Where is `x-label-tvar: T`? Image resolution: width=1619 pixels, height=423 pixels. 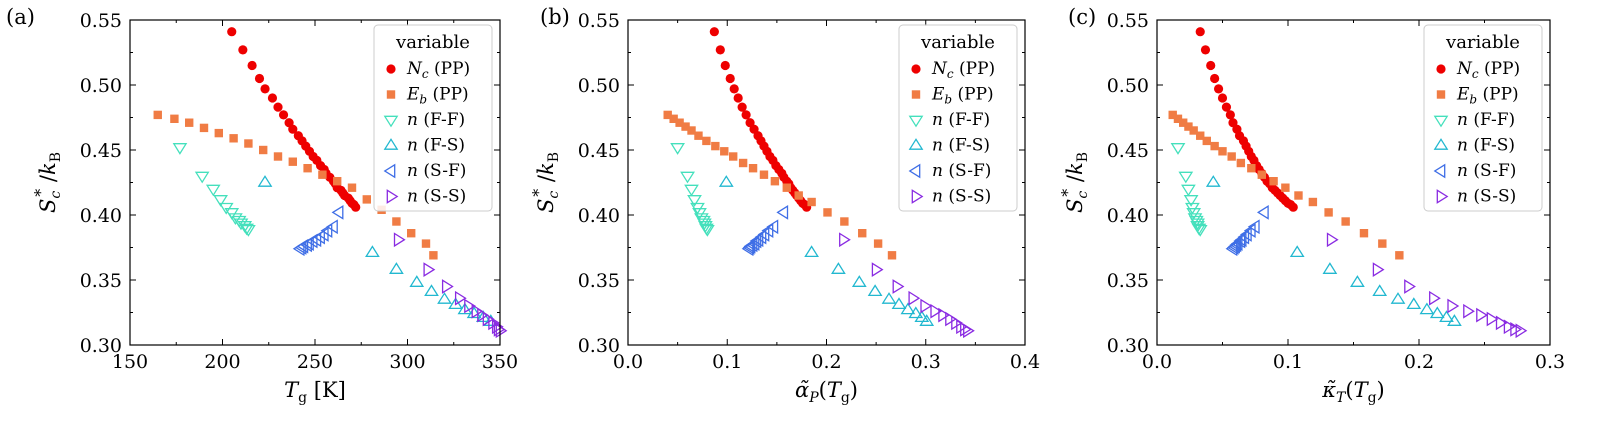
x-label-tvar: T is located at coordinates (1362, 390).